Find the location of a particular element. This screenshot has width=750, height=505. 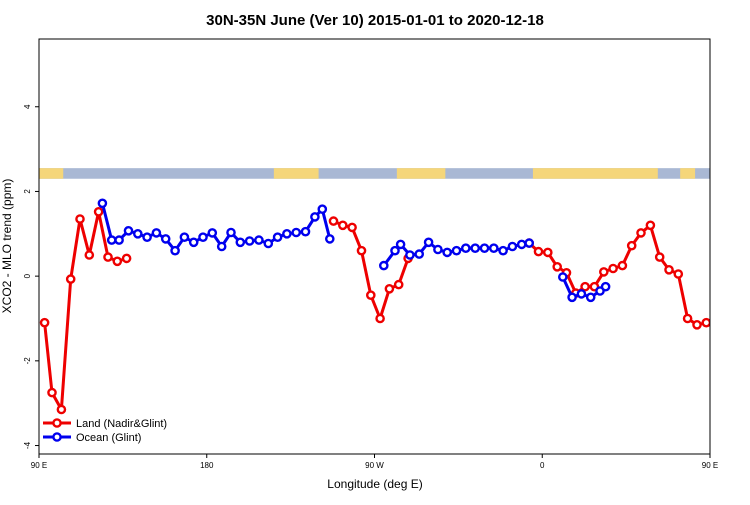

legend-item-land: Land (Nadir&Glint) is located at coordinates (105, 424).